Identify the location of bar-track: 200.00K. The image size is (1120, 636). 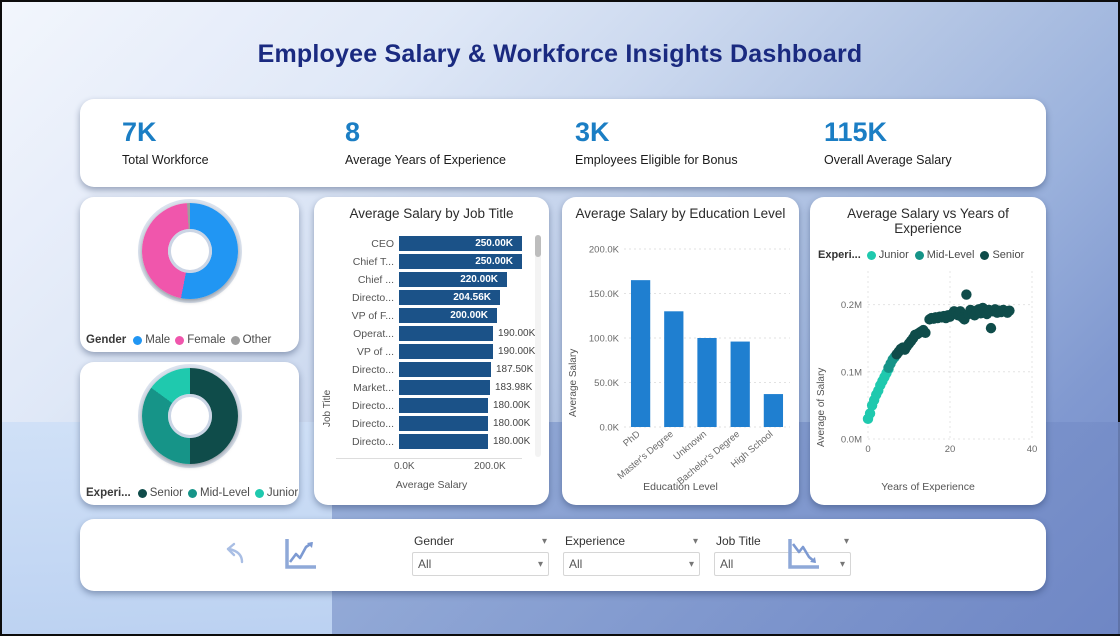
(460, 315).